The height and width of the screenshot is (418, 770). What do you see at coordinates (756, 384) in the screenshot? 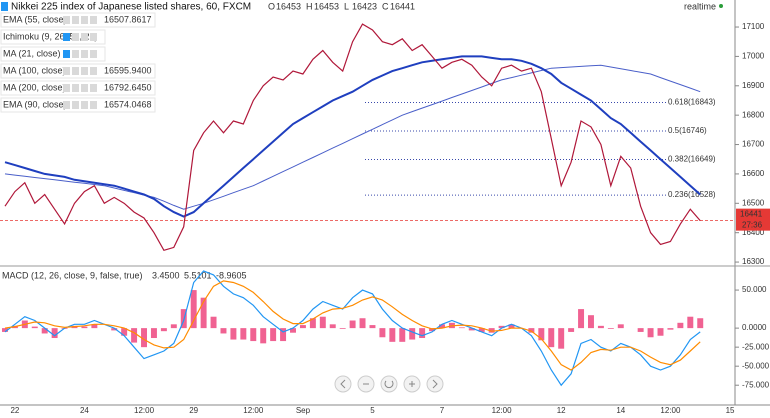
I see `y-tick-label: -75.000` at bounding box center [756, 384].